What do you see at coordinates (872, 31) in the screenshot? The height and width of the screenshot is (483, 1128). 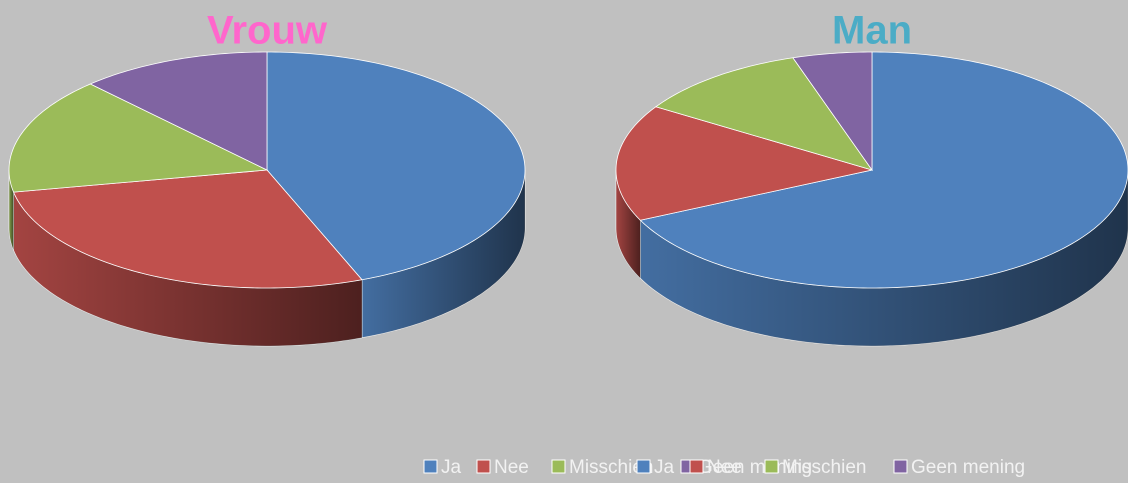 I see `chart-title: Man` at bounding box center [872, 31].